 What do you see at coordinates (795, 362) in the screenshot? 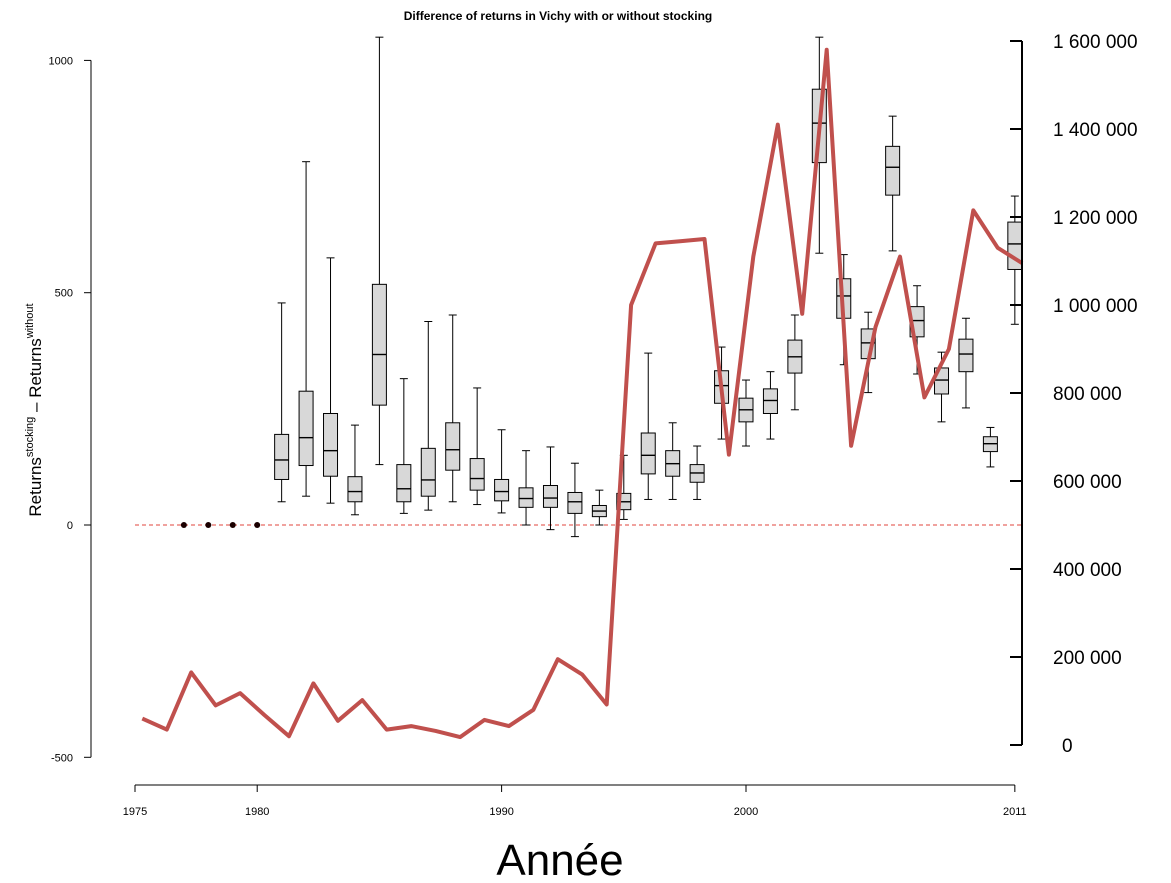
I see `boxplot-2002` at bounding box center [795, 362].